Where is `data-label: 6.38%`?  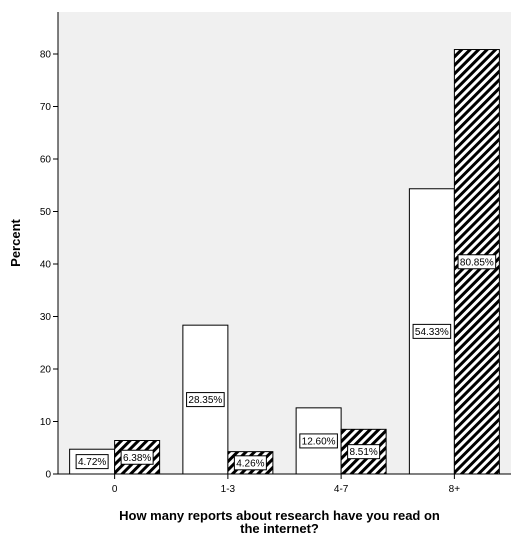
data-label: 6.38% is located at coordinates (137, 458).